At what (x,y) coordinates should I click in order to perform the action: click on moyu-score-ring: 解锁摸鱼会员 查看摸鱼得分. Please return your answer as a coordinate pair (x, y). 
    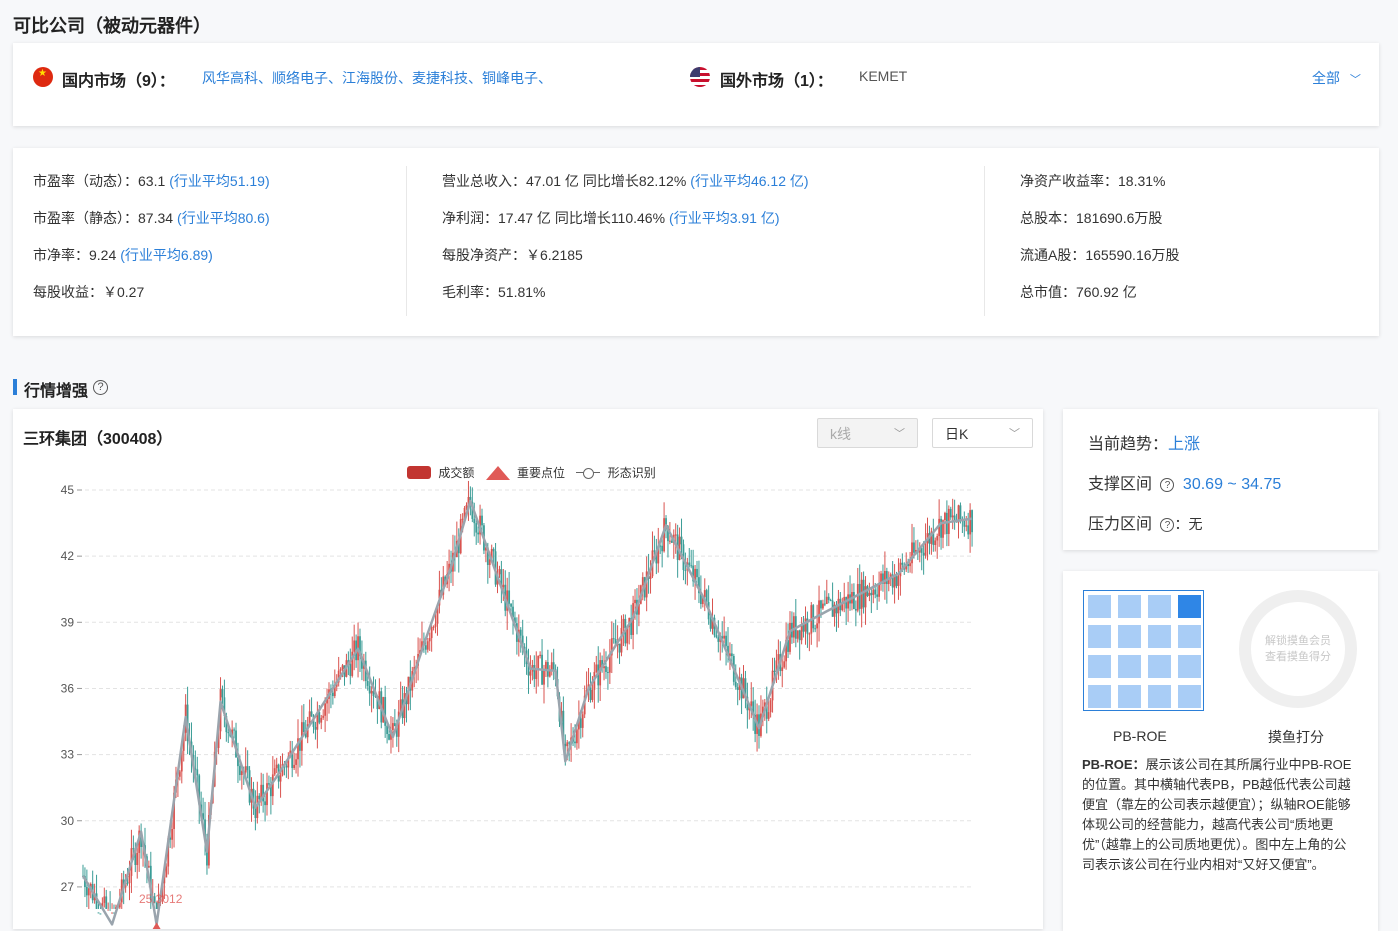
    Looking at the image, I should click on (1298, 649).